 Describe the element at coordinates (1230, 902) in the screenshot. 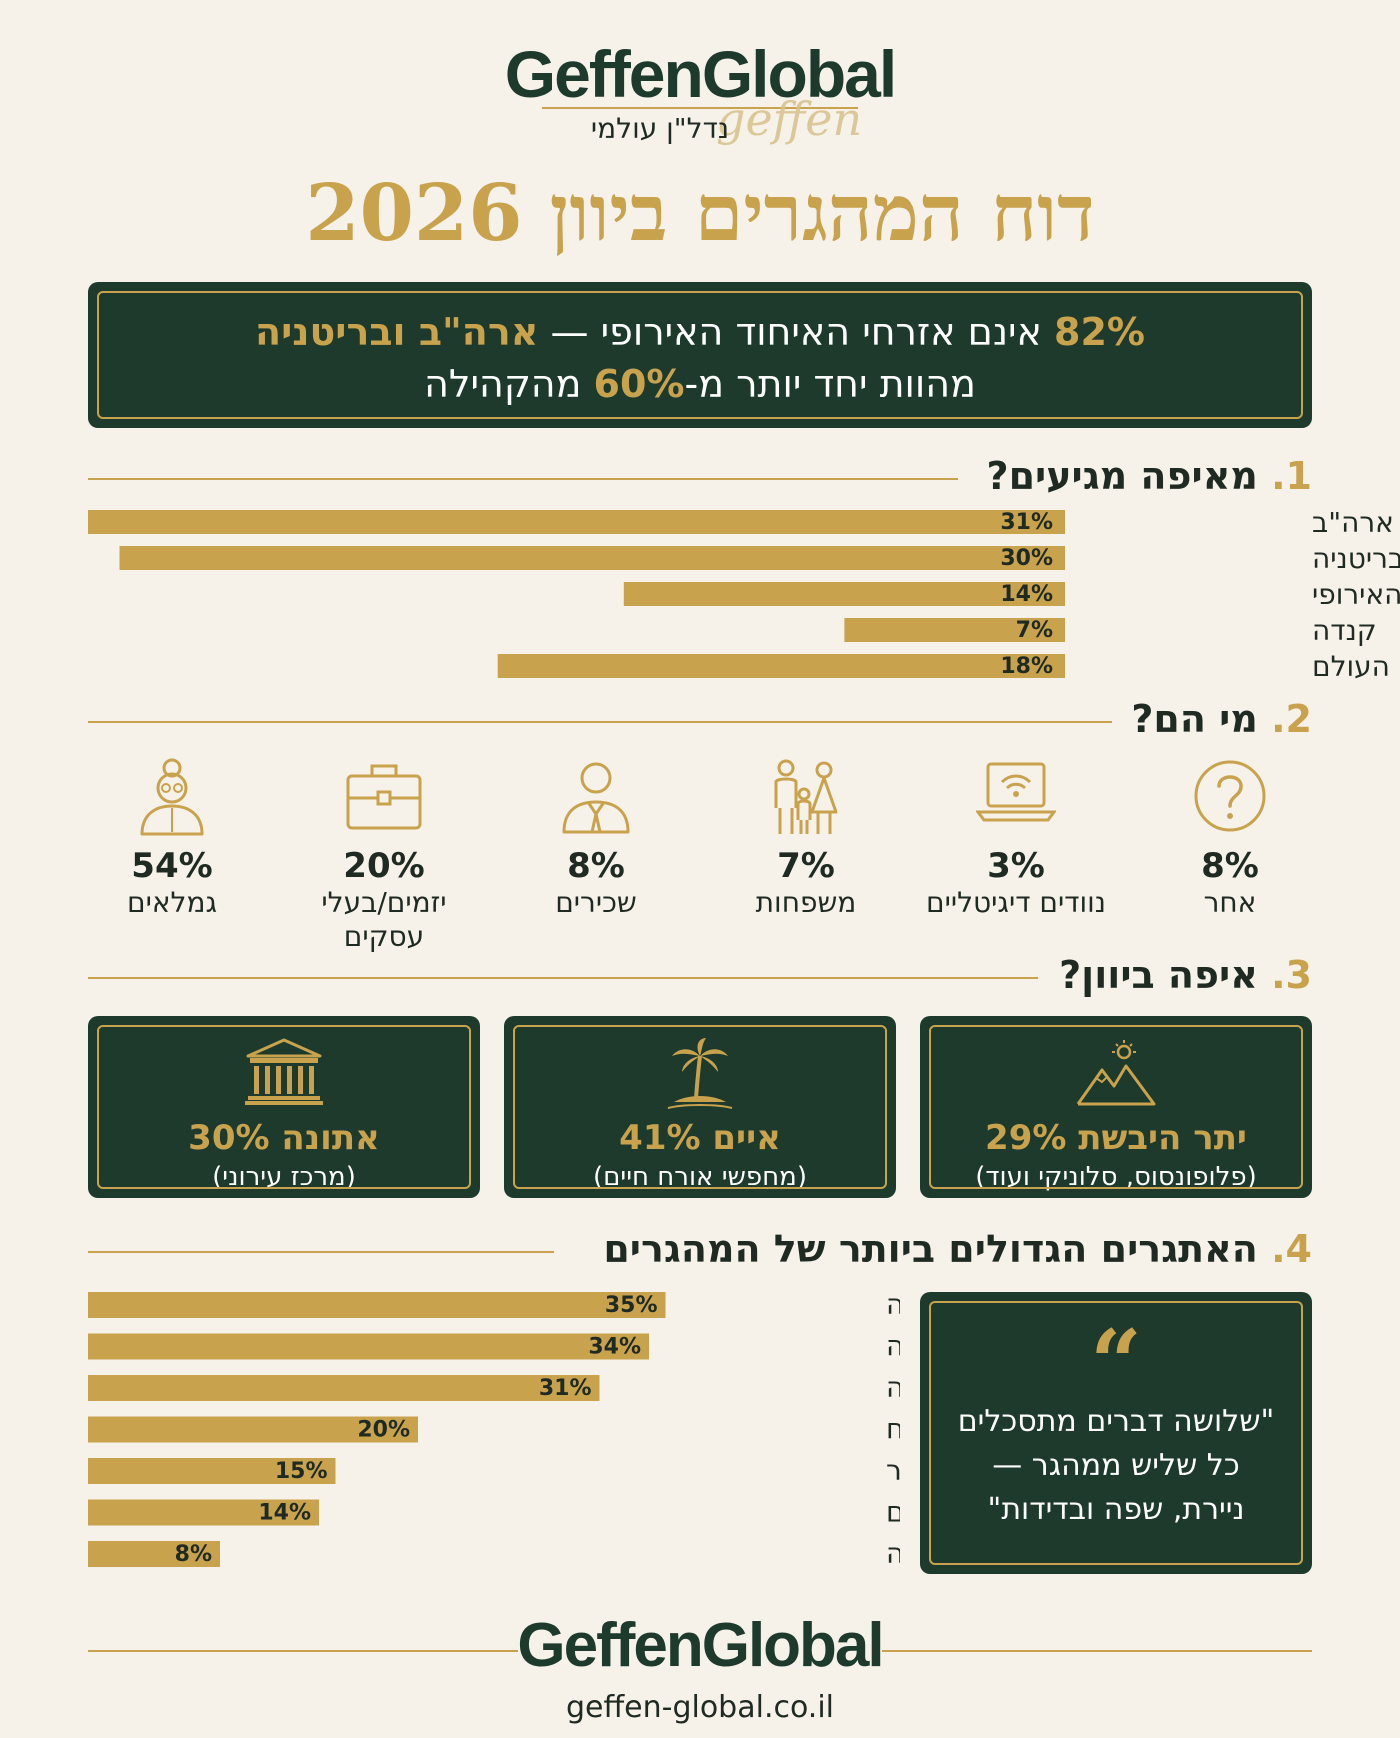

I see `who-label: אחר` at that location.